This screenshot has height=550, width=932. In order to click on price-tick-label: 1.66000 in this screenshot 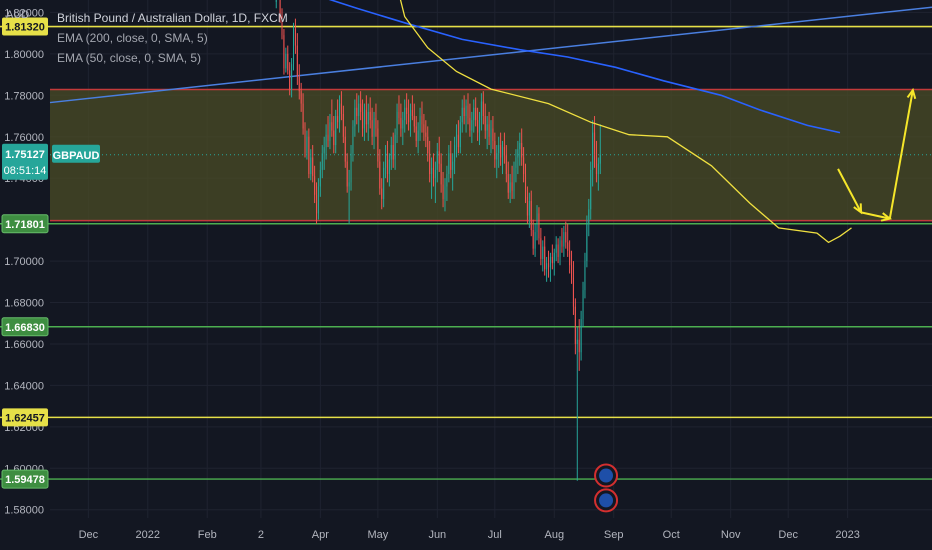, I will do `click(24, 345)`.